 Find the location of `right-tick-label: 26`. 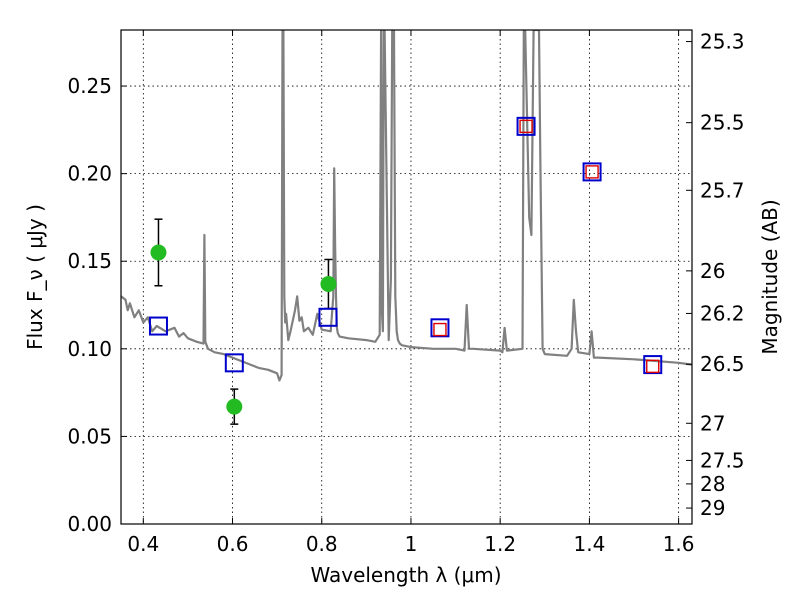

right-tick-label: 26 is located at coordinates (712, 271).